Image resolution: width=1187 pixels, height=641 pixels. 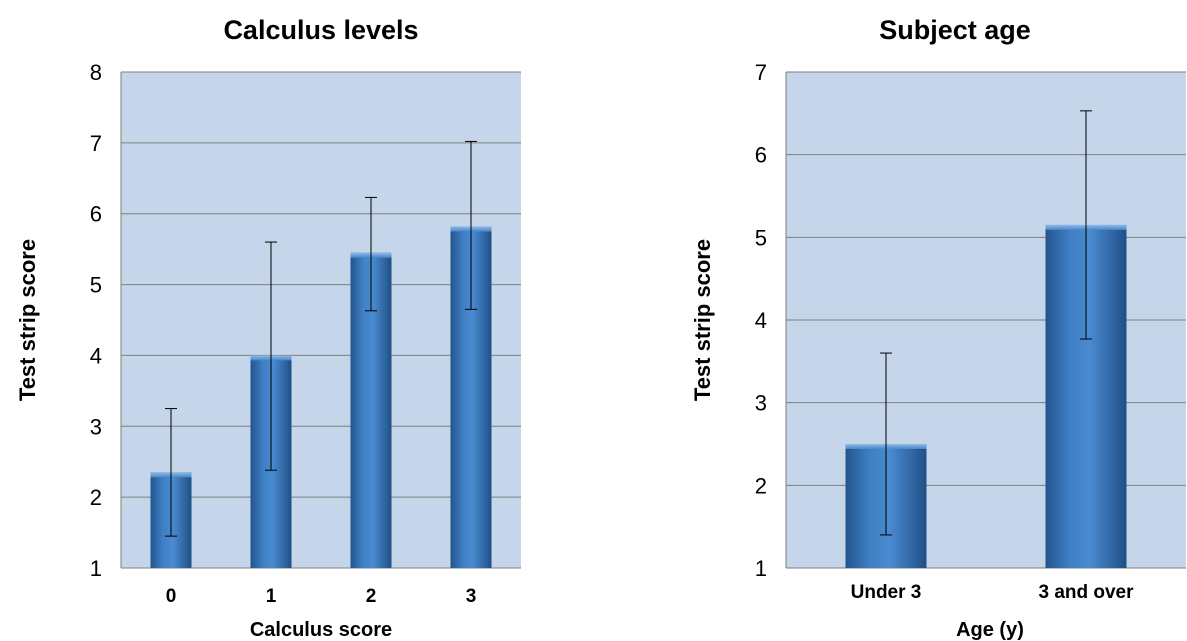 What do you see at coordinates (886, 592) in the screenshot?
I see `x-tick-label: Under 3` at bounding box center [886, 592].